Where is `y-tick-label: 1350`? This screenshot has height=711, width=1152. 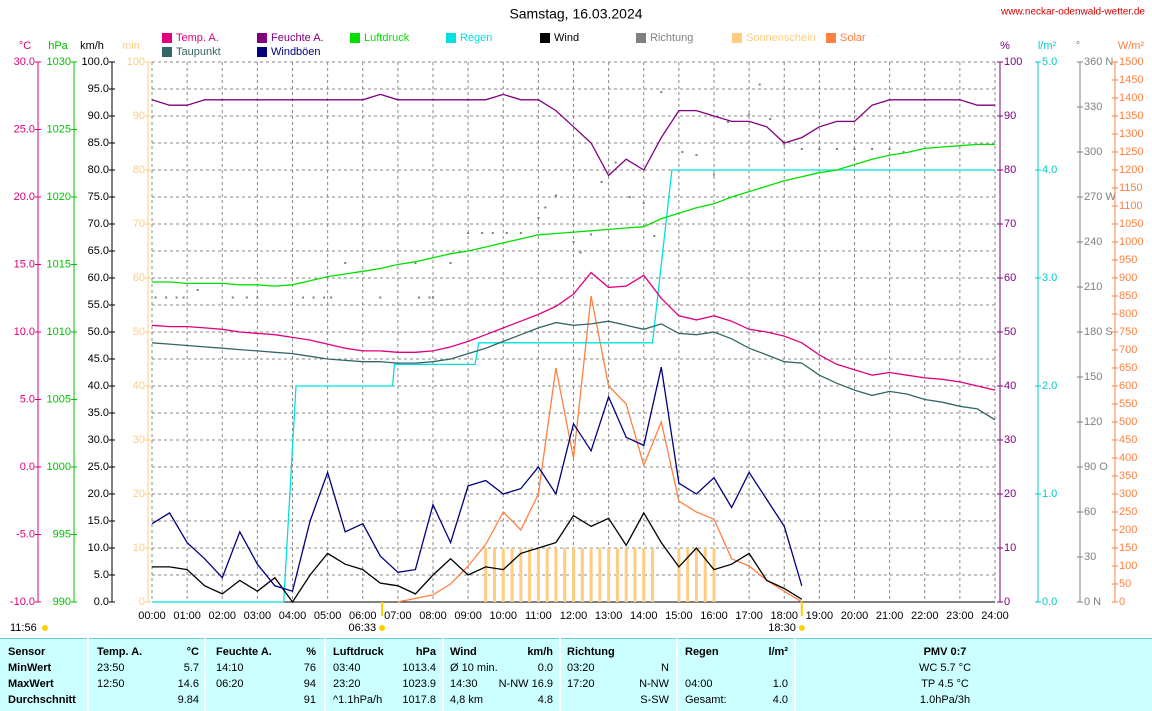
y-tick-label: 1350 is located at coordinates (1131, 116).